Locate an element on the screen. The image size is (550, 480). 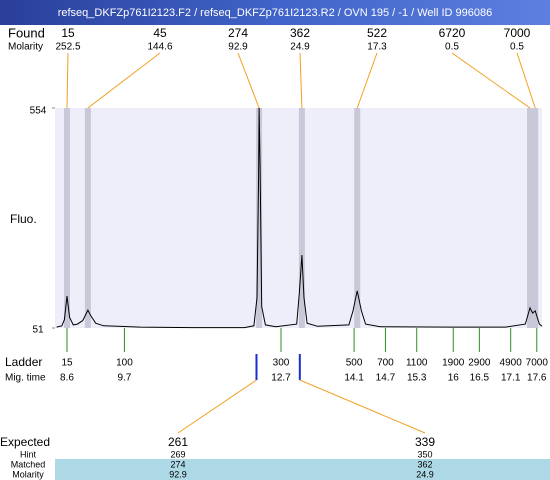
ladder-size: 1100 is located at coordinates (417, 363).